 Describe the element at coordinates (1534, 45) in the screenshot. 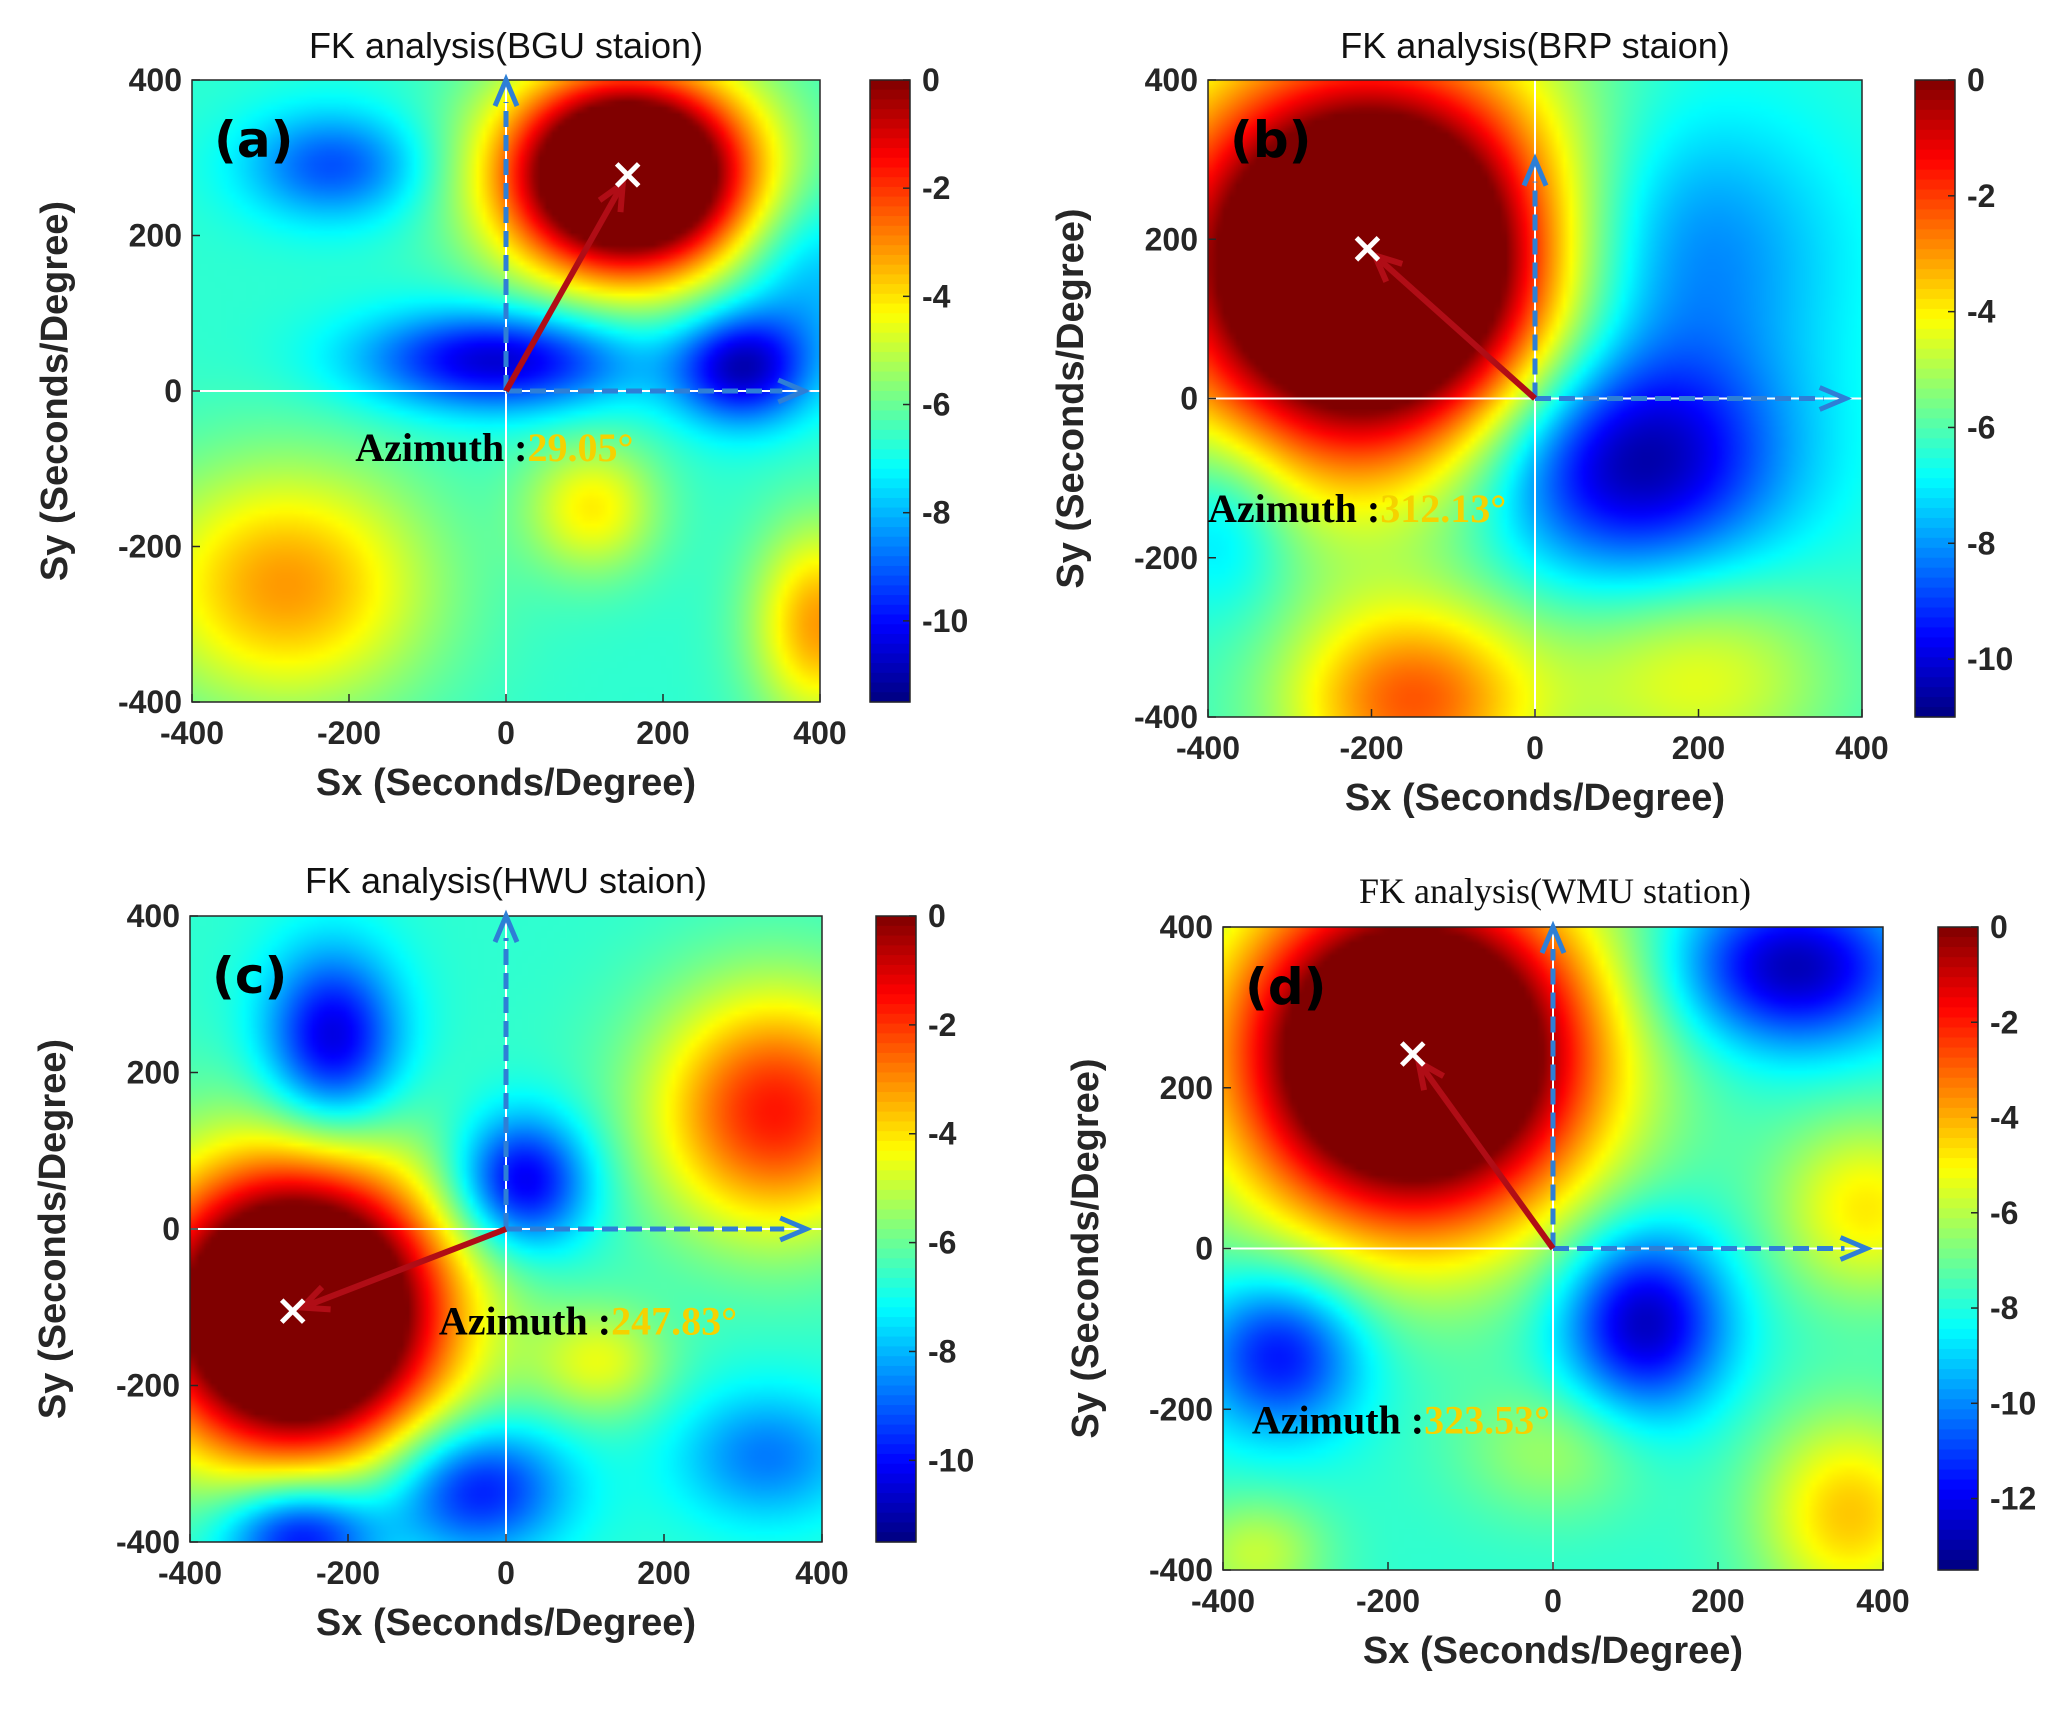

I see `chart-title: FK analysis(BRP staion)` at that location.